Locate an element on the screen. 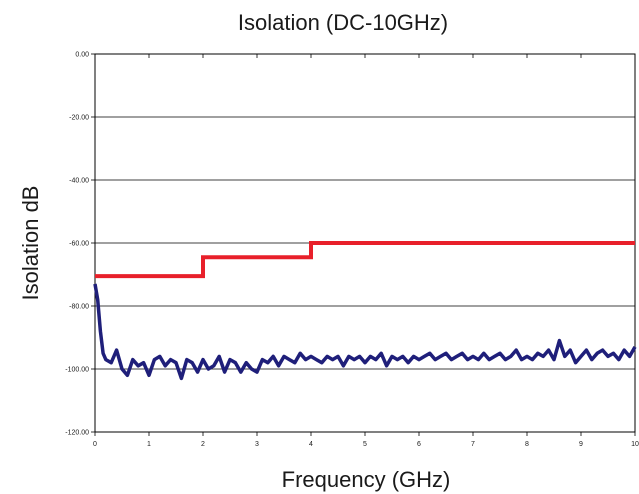 The image size is (639, 494). y-axis-label: Isolation dB is located at coordinates (30, 243).